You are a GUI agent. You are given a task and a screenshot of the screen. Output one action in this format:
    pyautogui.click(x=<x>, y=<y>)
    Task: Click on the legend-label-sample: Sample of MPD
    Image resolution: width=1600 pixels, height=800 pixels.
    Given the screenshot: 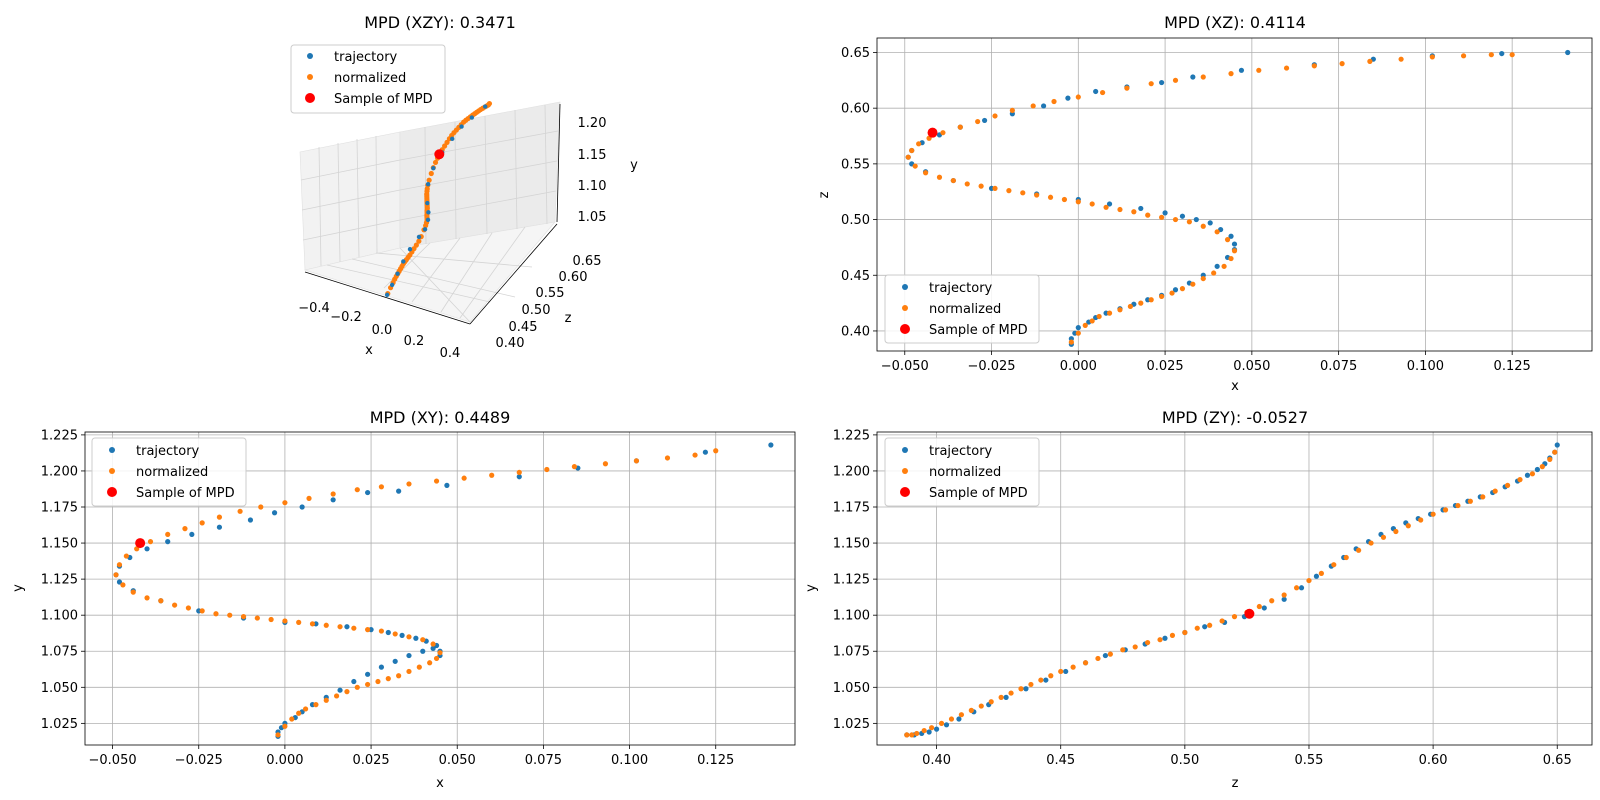 What is the action you would take?
    pyautogui.click(x=383, y=99)
    